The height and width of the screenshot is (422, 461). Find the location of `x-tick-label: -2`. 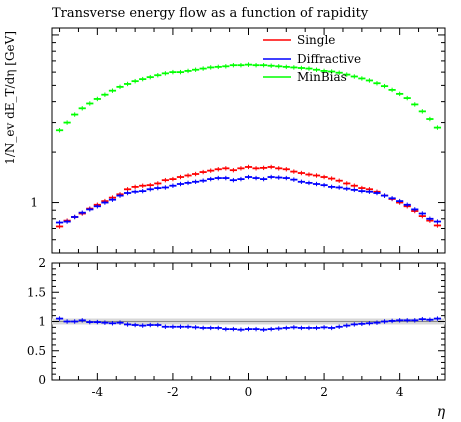

x-tick-label: -2 is located at coordinates (173, 392).